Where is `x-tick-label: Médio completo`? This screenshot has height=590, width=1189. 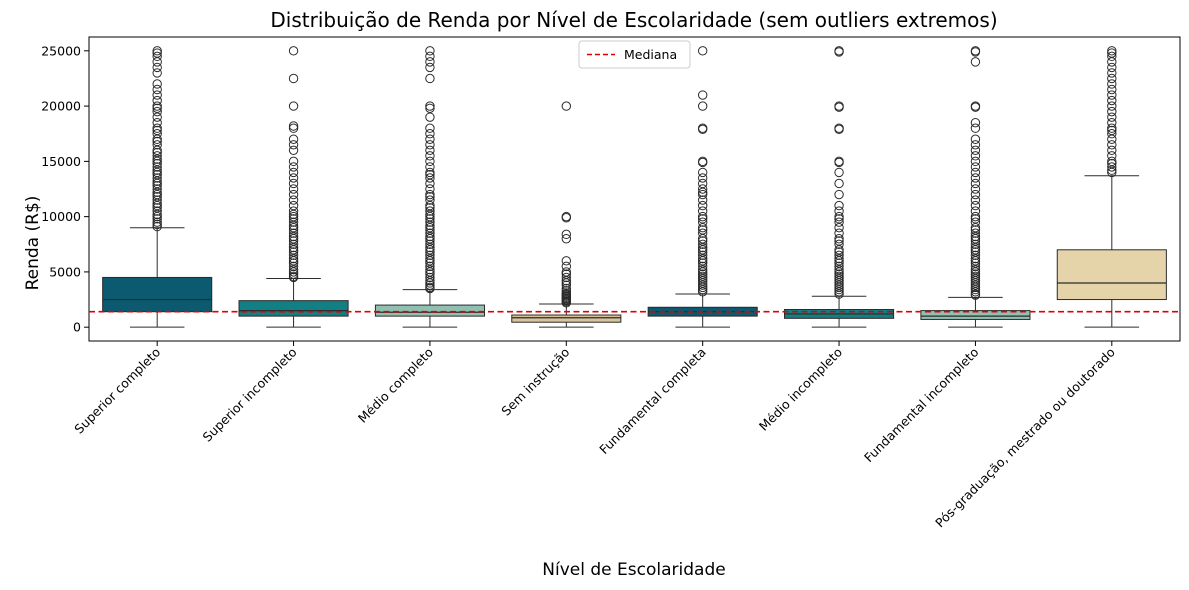 x-tick-label: Médio completo is located at coordinates (395, 385).